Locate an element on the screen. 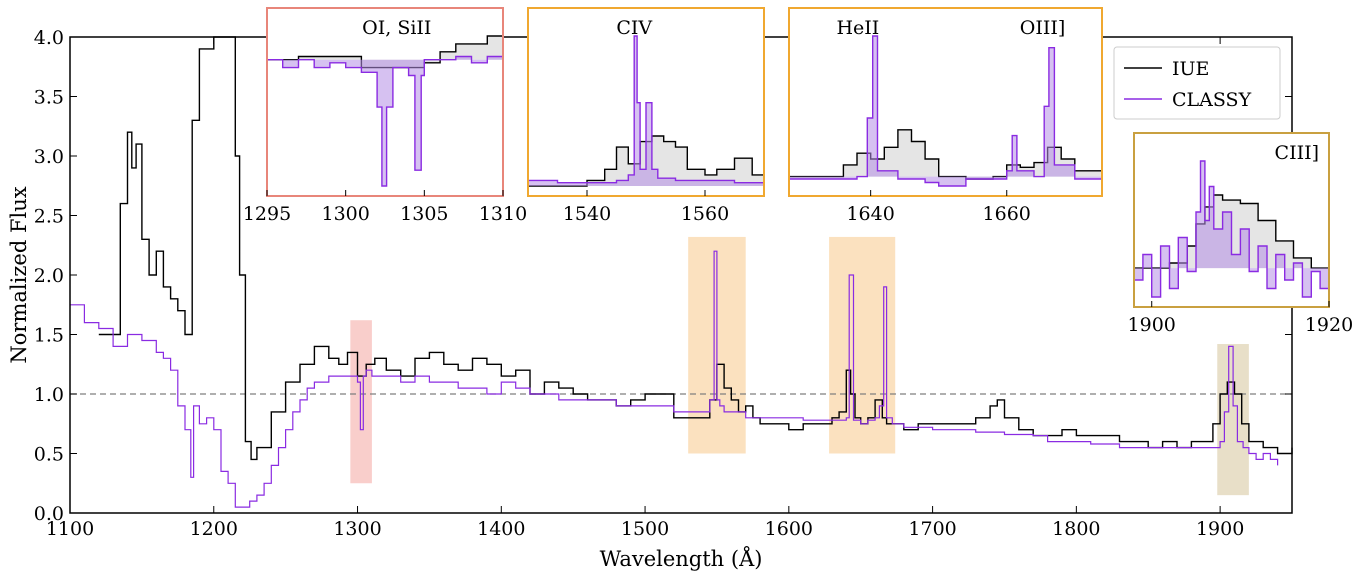 Image resolution: width=1371 pixels, height=574 pixels. inset-x-tick-label: 1640 is located at coordinates (870, 214).